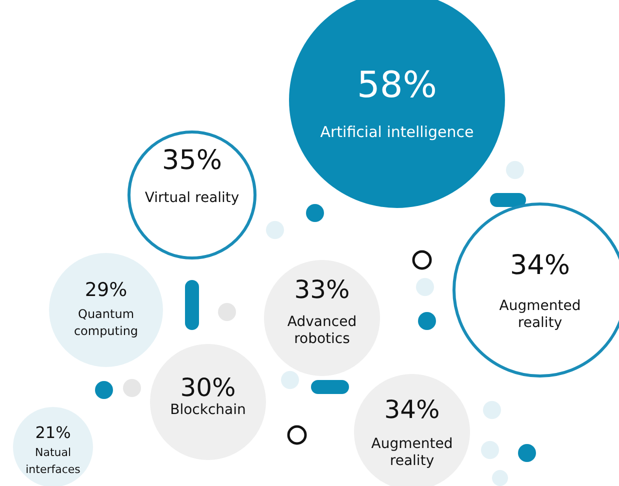 This screenshot has height=486, width=619. Describe the element at coordinates (106, 322) in the screenshot. I see `category-label: Quantum computing` at that location.